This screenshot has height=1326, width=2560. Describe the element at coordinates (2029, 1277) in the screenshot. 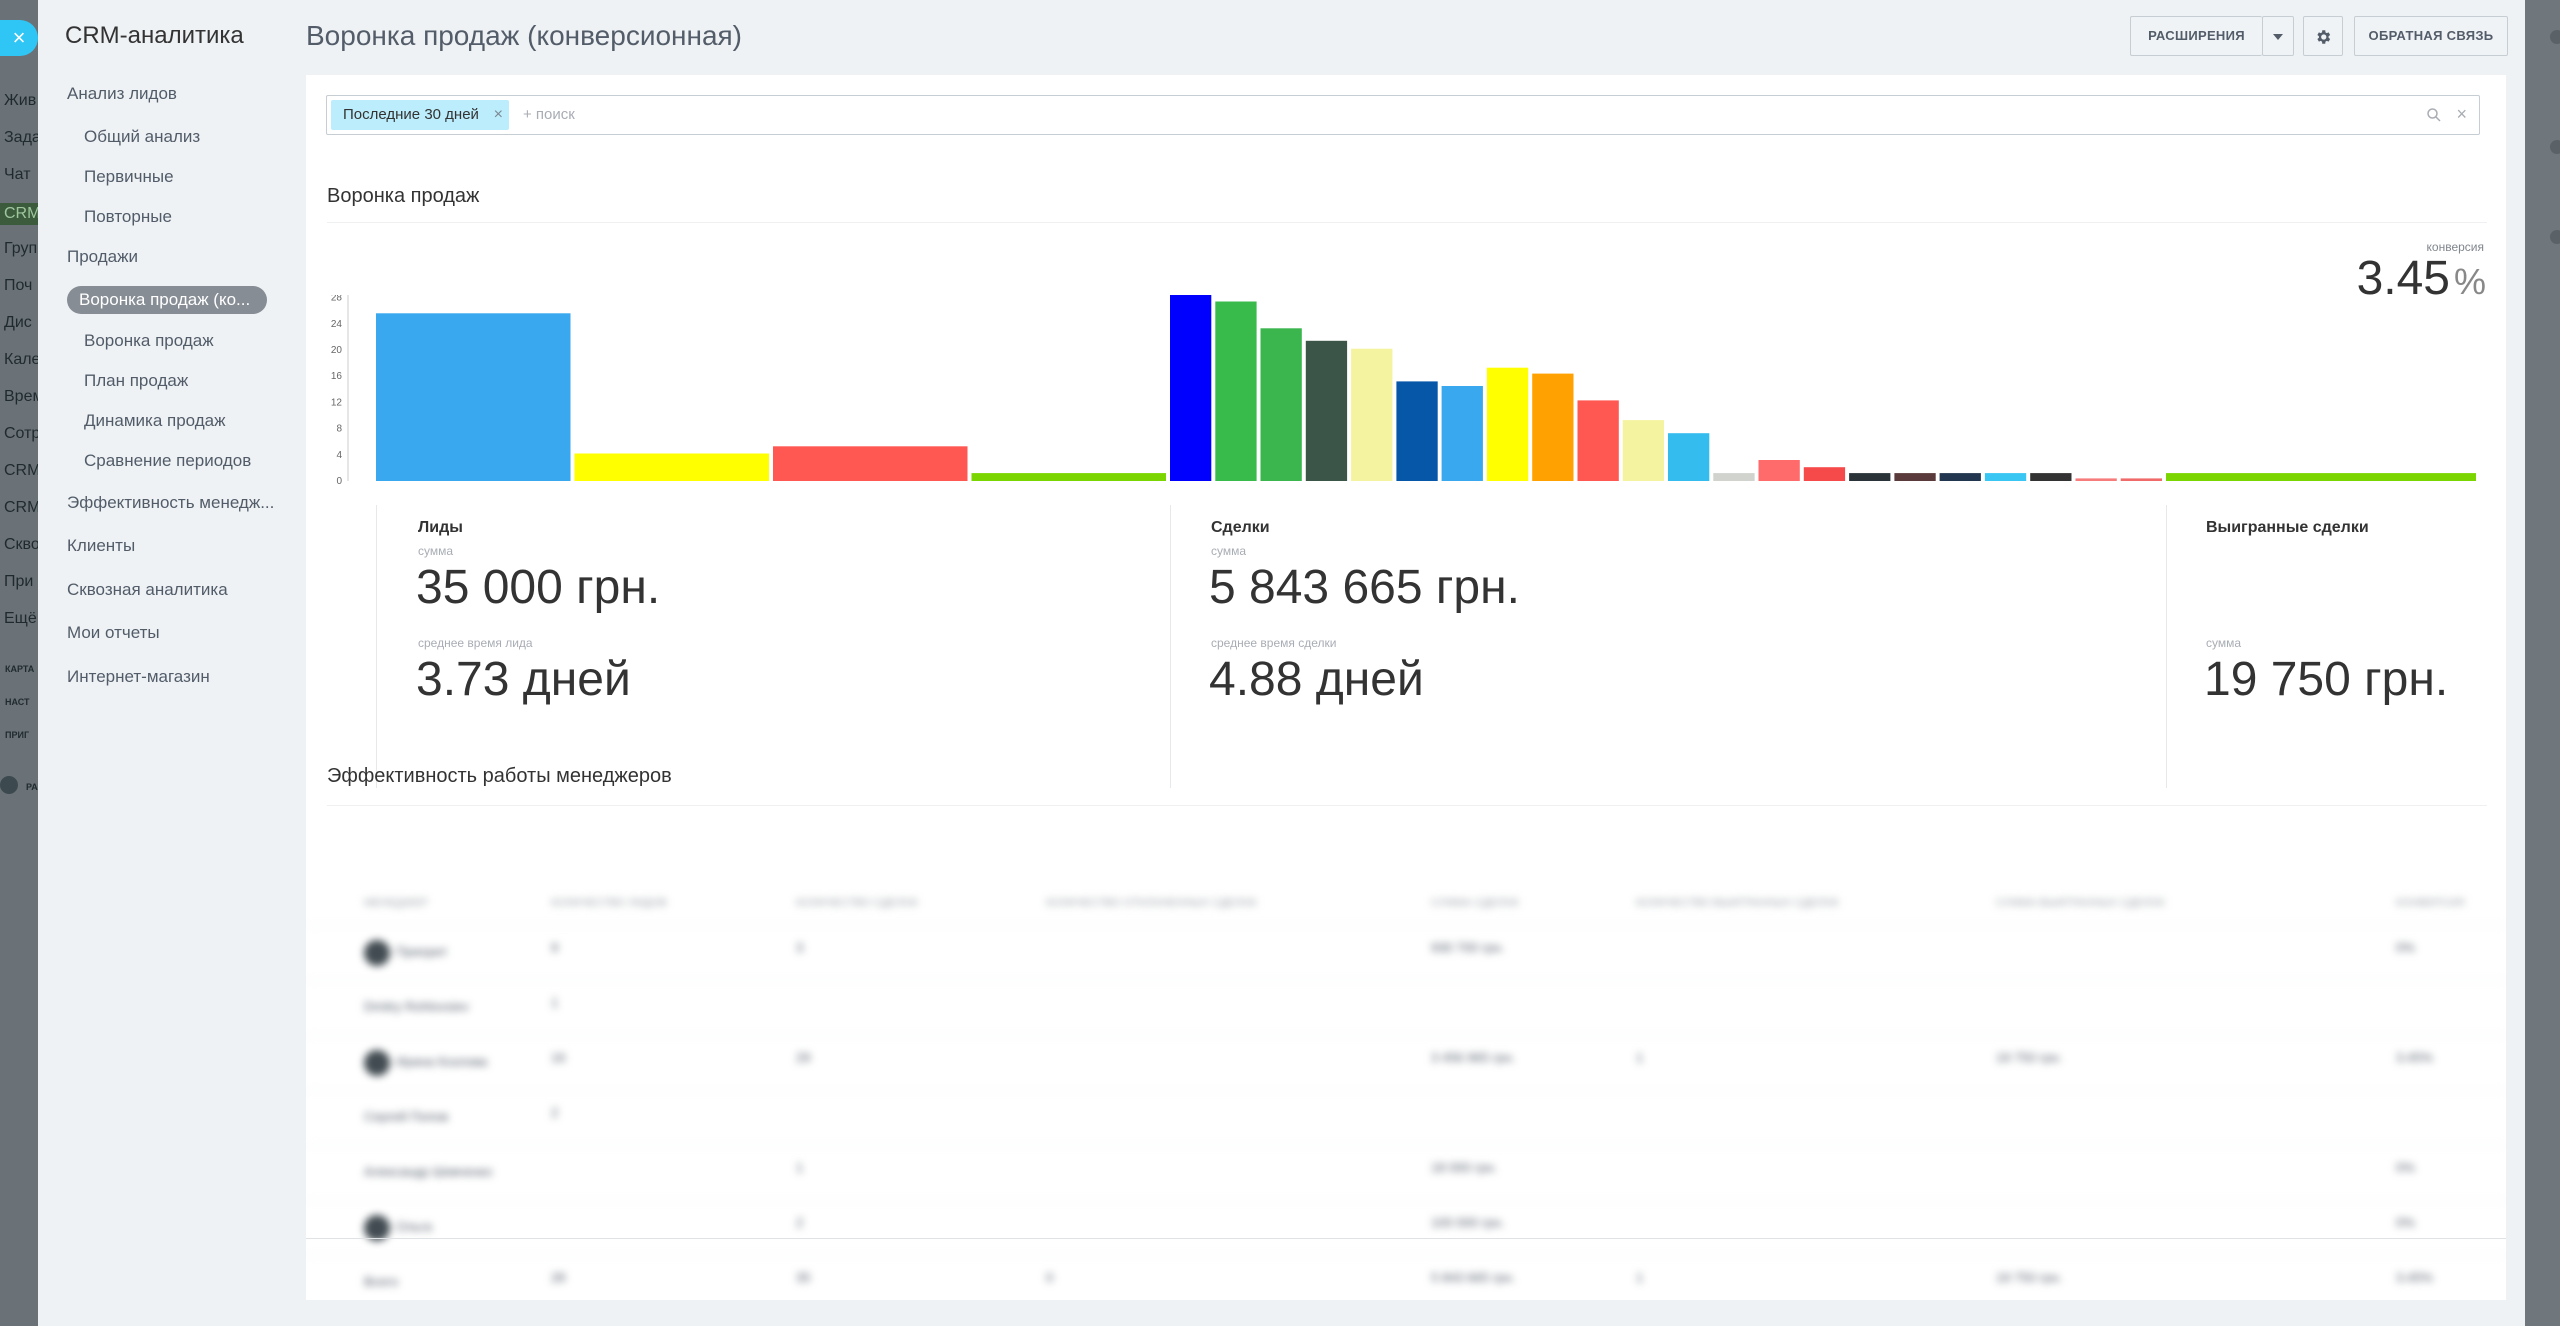

I see `table-cell-won-sum: 19 750 грн.` at that location.